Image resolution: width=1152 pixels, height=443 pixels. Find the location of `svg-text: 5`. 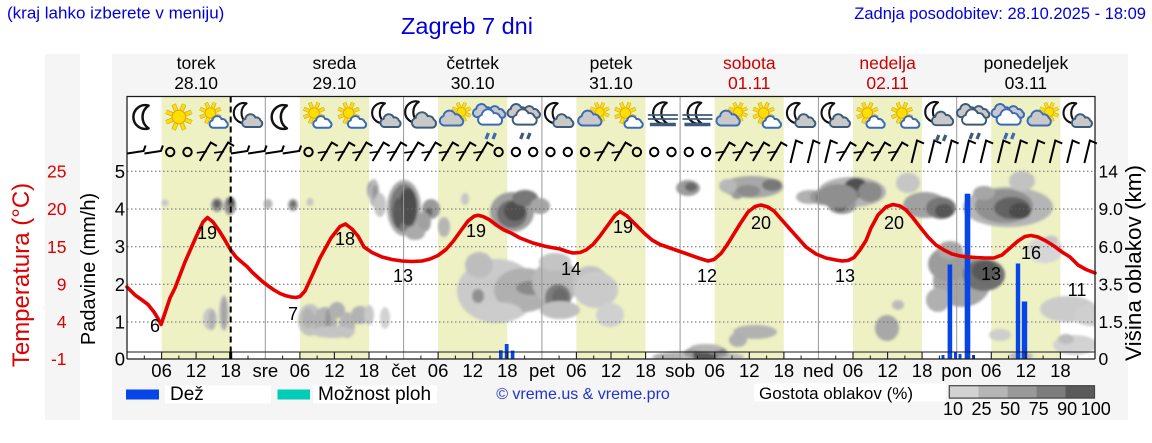

svg-text: 5 is located at coordinates (120, 171).